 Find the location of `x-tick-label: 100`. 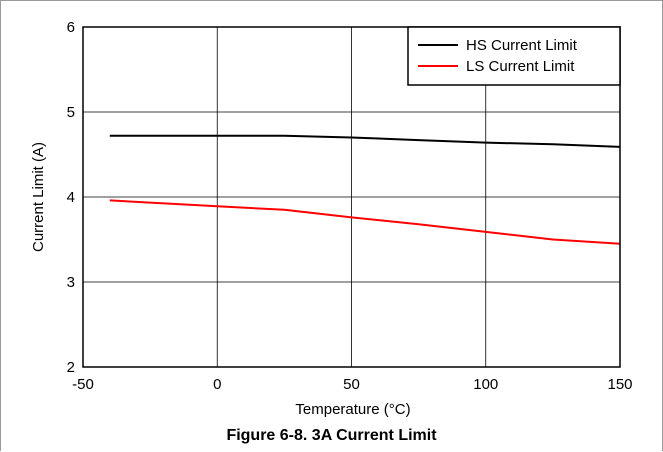

x-tick-label: 100 is located at coordinates (485, 384).